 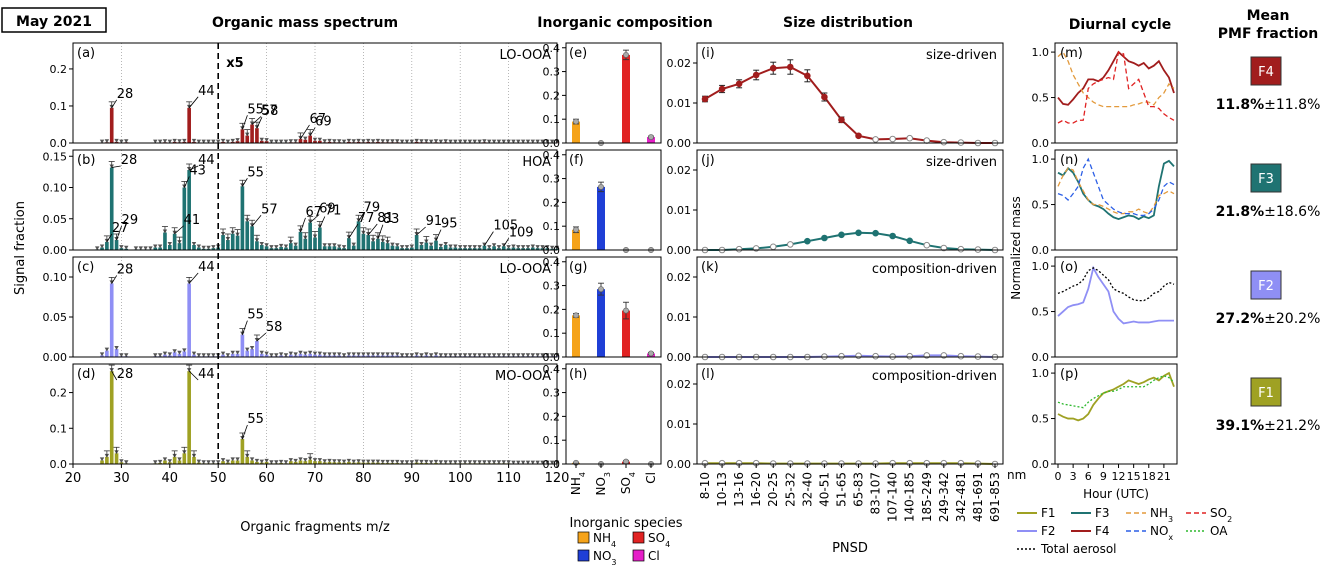 I want to click on inorganic-legend-label: NH4, so click(x=604, y=540).